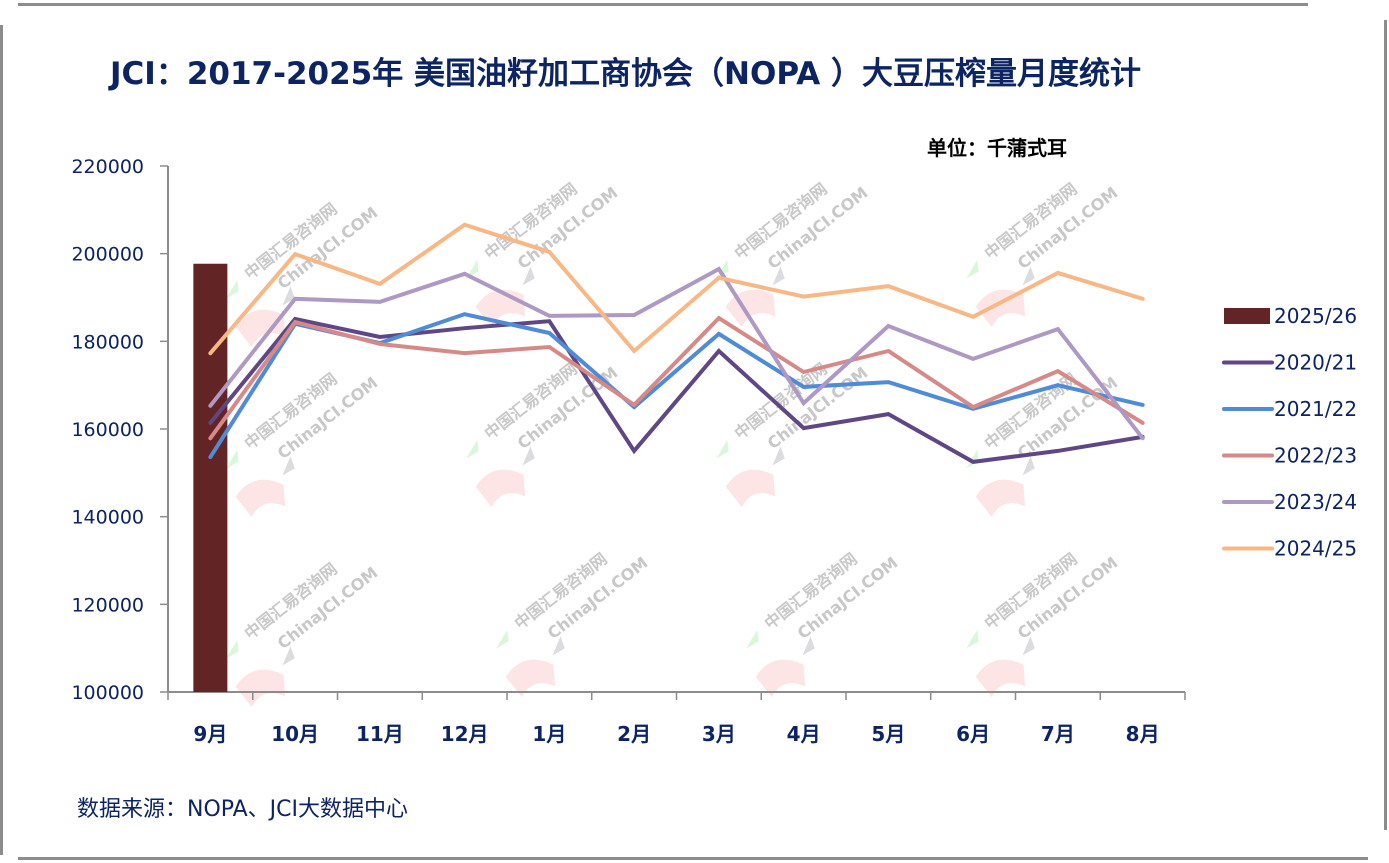 The image size is (1389, 863). Describe the element at coordinates (1315, 502) in the screenshot. I see `legend-label: 2023/24` at that location.